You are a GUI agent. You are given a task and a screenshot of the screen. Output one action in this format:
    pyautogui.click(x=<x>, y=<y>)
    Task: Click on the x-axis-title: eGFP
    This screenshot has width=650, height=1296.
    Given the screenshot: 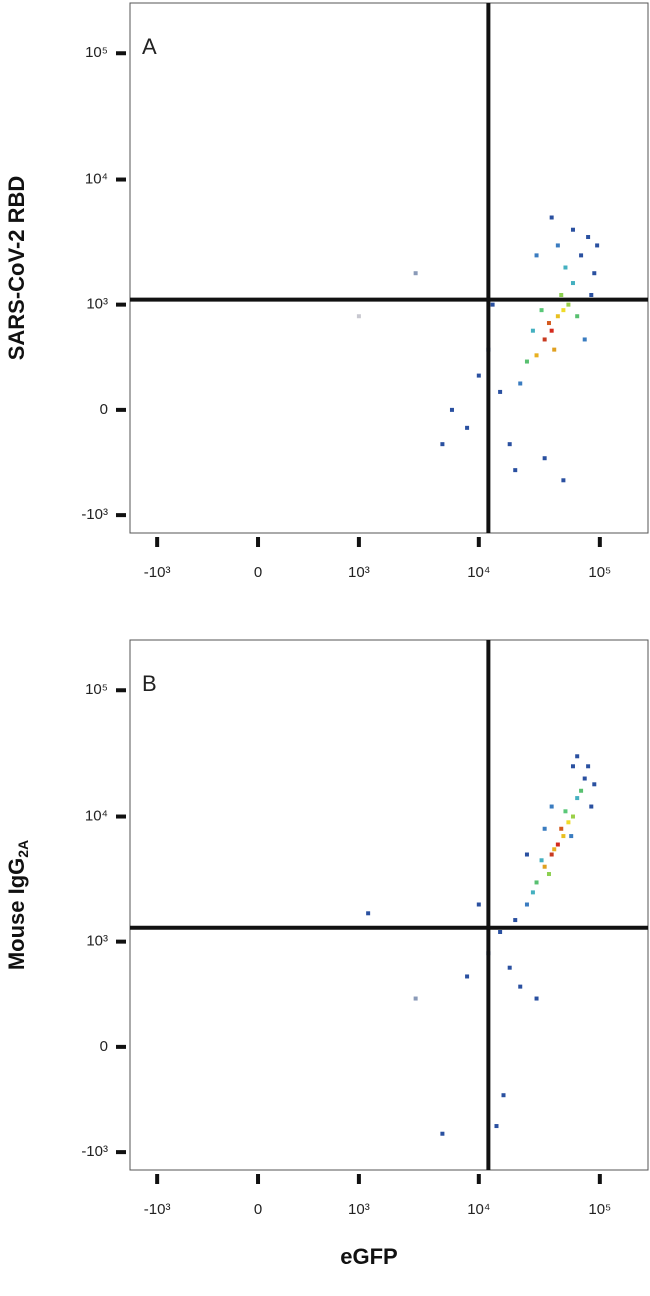 What is the action you would take?
    pyautogui.click(x=368, y=1256)
    